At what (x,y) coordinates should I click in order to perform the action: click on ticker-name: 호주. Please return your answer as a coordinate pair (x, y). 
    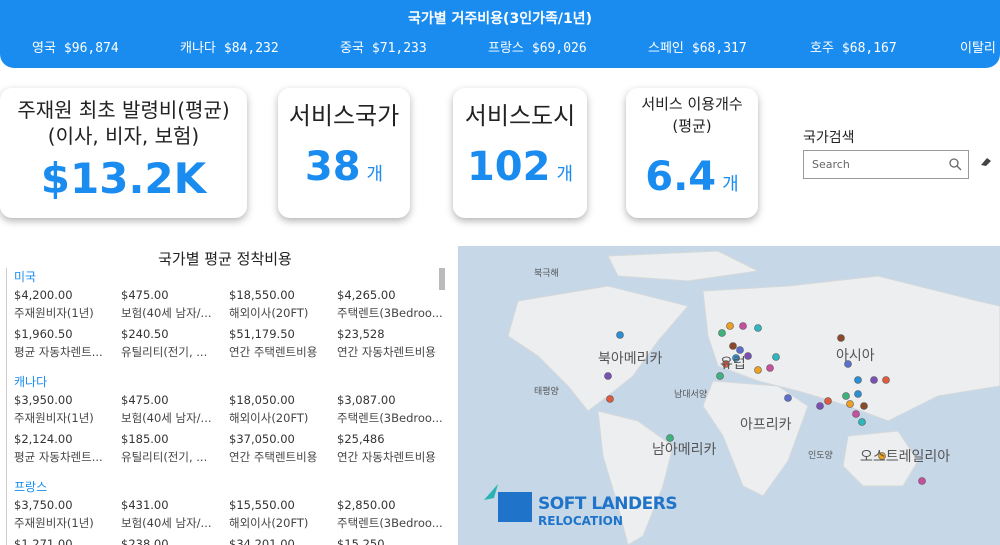
    Looking at the image, I should click on (822, 48).